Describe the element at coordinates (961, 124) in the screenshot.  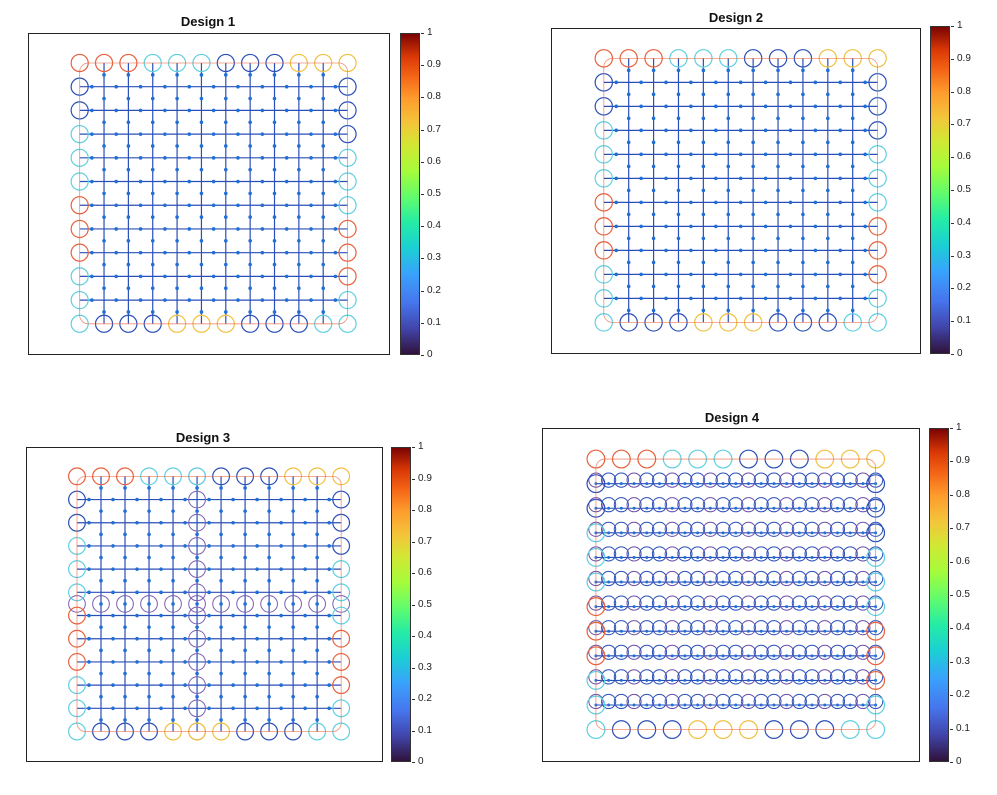
I see `colorbar-tick-label: 0.7` at that location.